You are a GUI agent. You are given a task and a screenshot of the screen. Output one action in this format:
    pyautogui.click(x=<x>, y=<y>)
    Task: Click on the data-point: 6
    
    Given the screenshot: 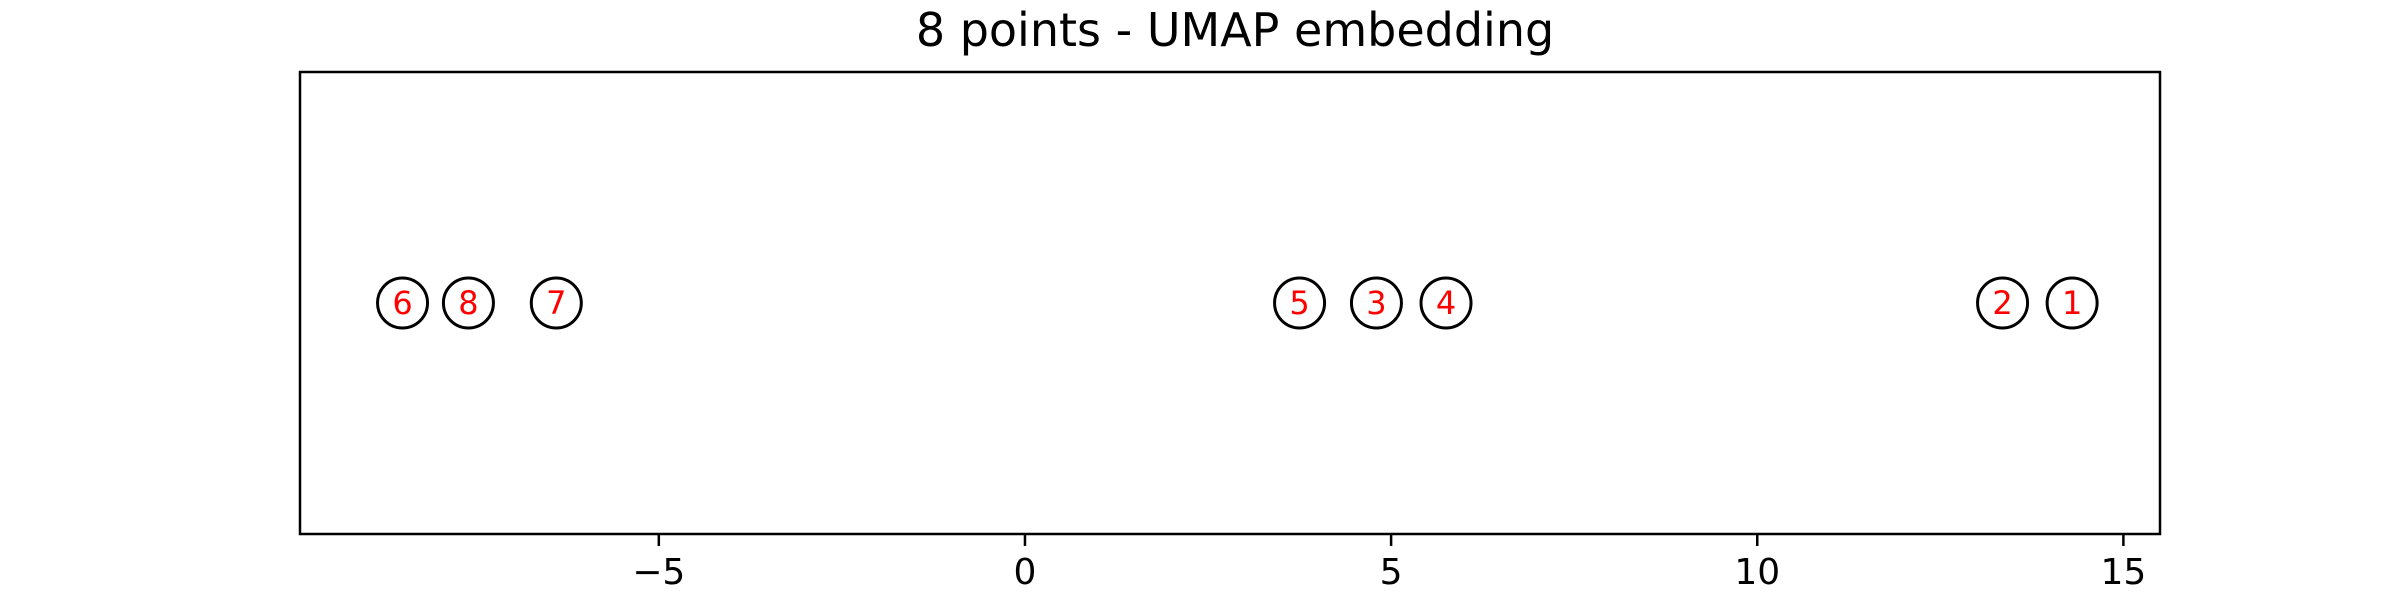 What is the action you would take?
    pyautogui.click(x=403, y=303)
    